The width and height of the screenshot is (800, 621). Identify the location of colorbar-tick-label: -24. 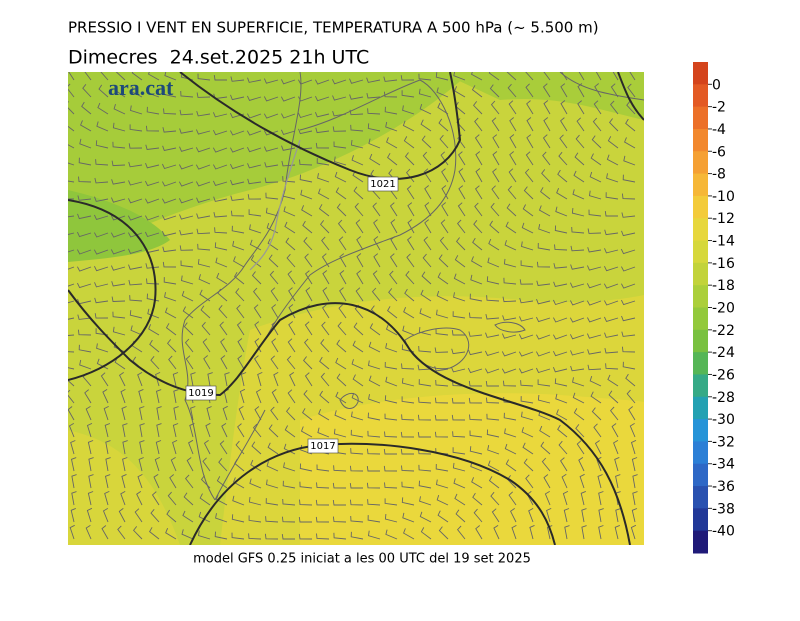
(723, 353).